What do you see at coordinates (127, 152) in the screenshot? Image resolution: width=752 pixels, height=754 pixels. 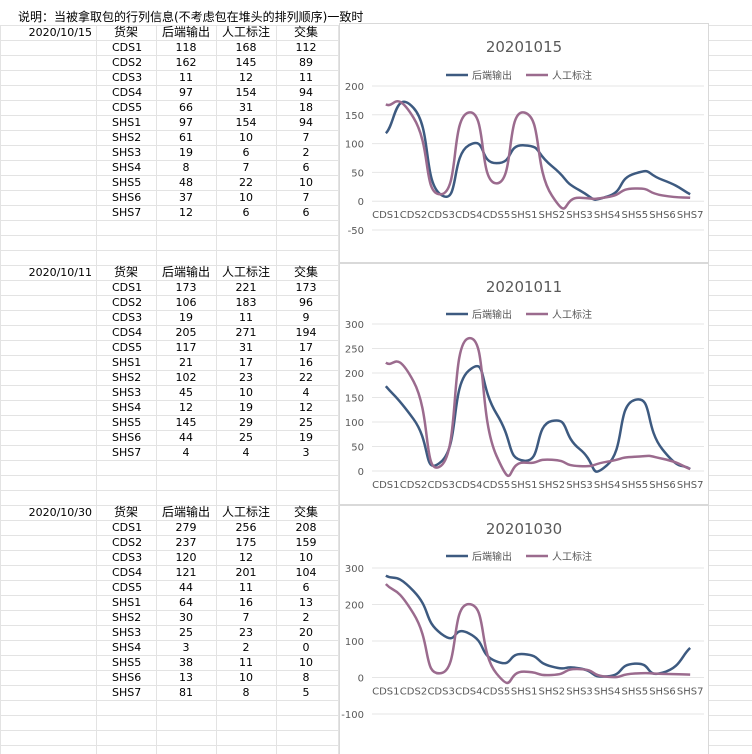 I see `table-row-label: SHS3` at bounding box center [127, 152].